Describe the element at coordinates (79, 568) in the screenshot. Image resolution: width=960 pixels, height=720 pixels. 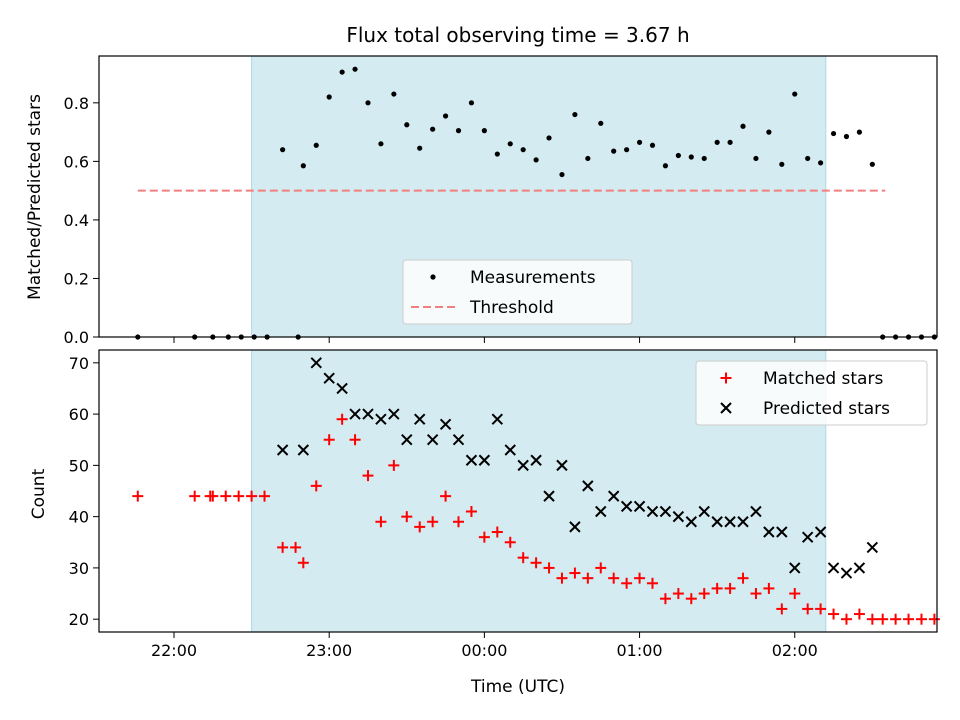
I see `y-tick-label: 30` at that location.